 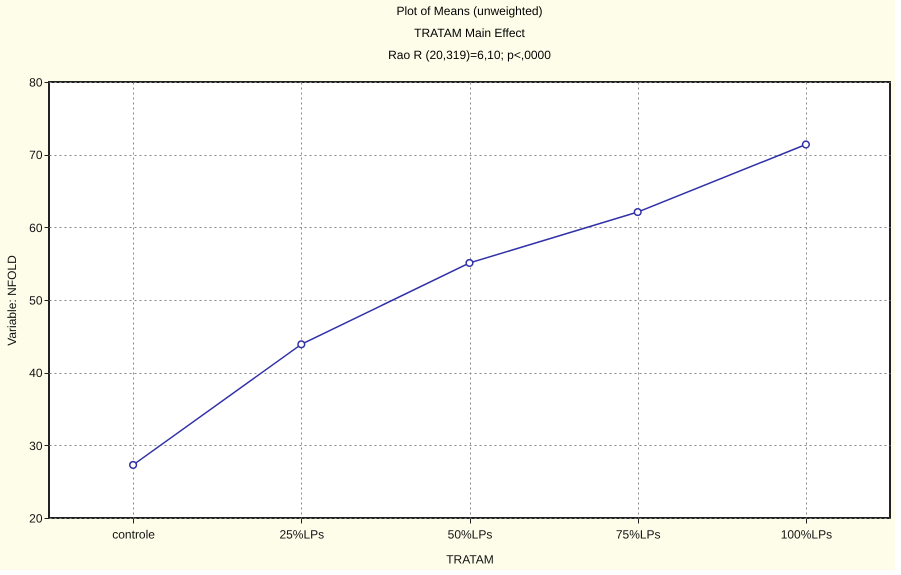 I want to click on y-axis-title: Variable: NFOLD, so click(x=12, y=300).